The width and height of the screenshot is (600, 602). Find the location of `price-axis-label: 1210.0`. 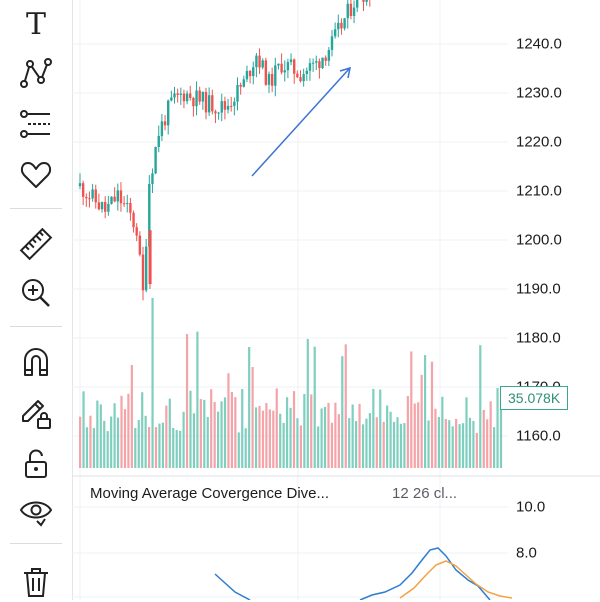

price-axis-label: 1210.0 is located at coordinates (539, 191).